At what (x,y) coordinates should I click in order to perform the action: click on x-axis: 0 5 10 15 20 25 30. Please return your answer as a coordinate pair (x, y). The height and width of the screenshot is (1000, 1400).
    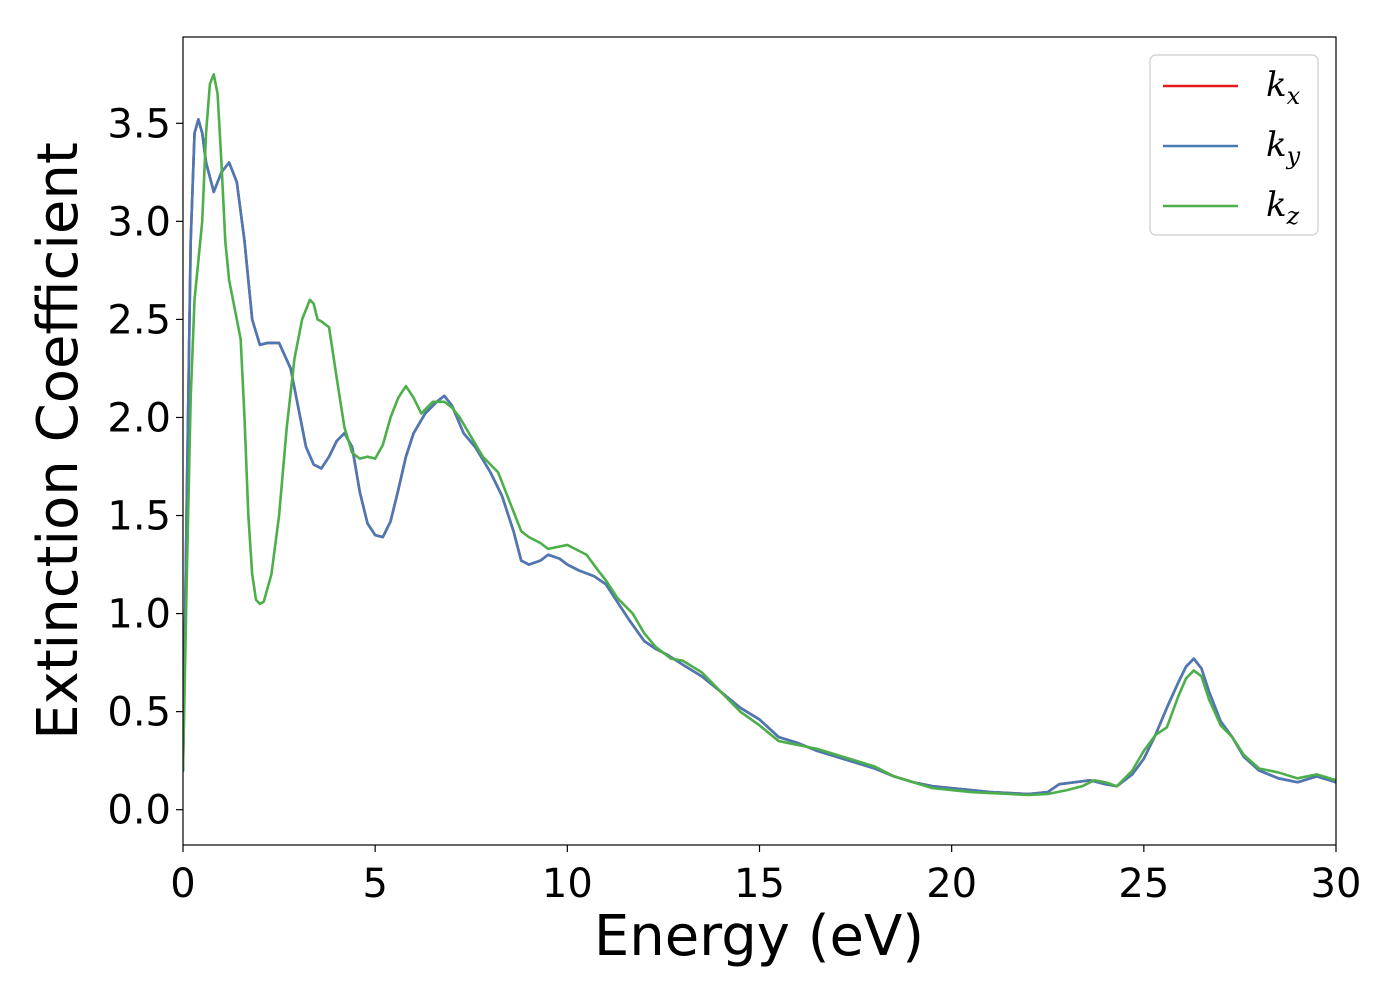
    Looking at the image, I should click on (765, 876).